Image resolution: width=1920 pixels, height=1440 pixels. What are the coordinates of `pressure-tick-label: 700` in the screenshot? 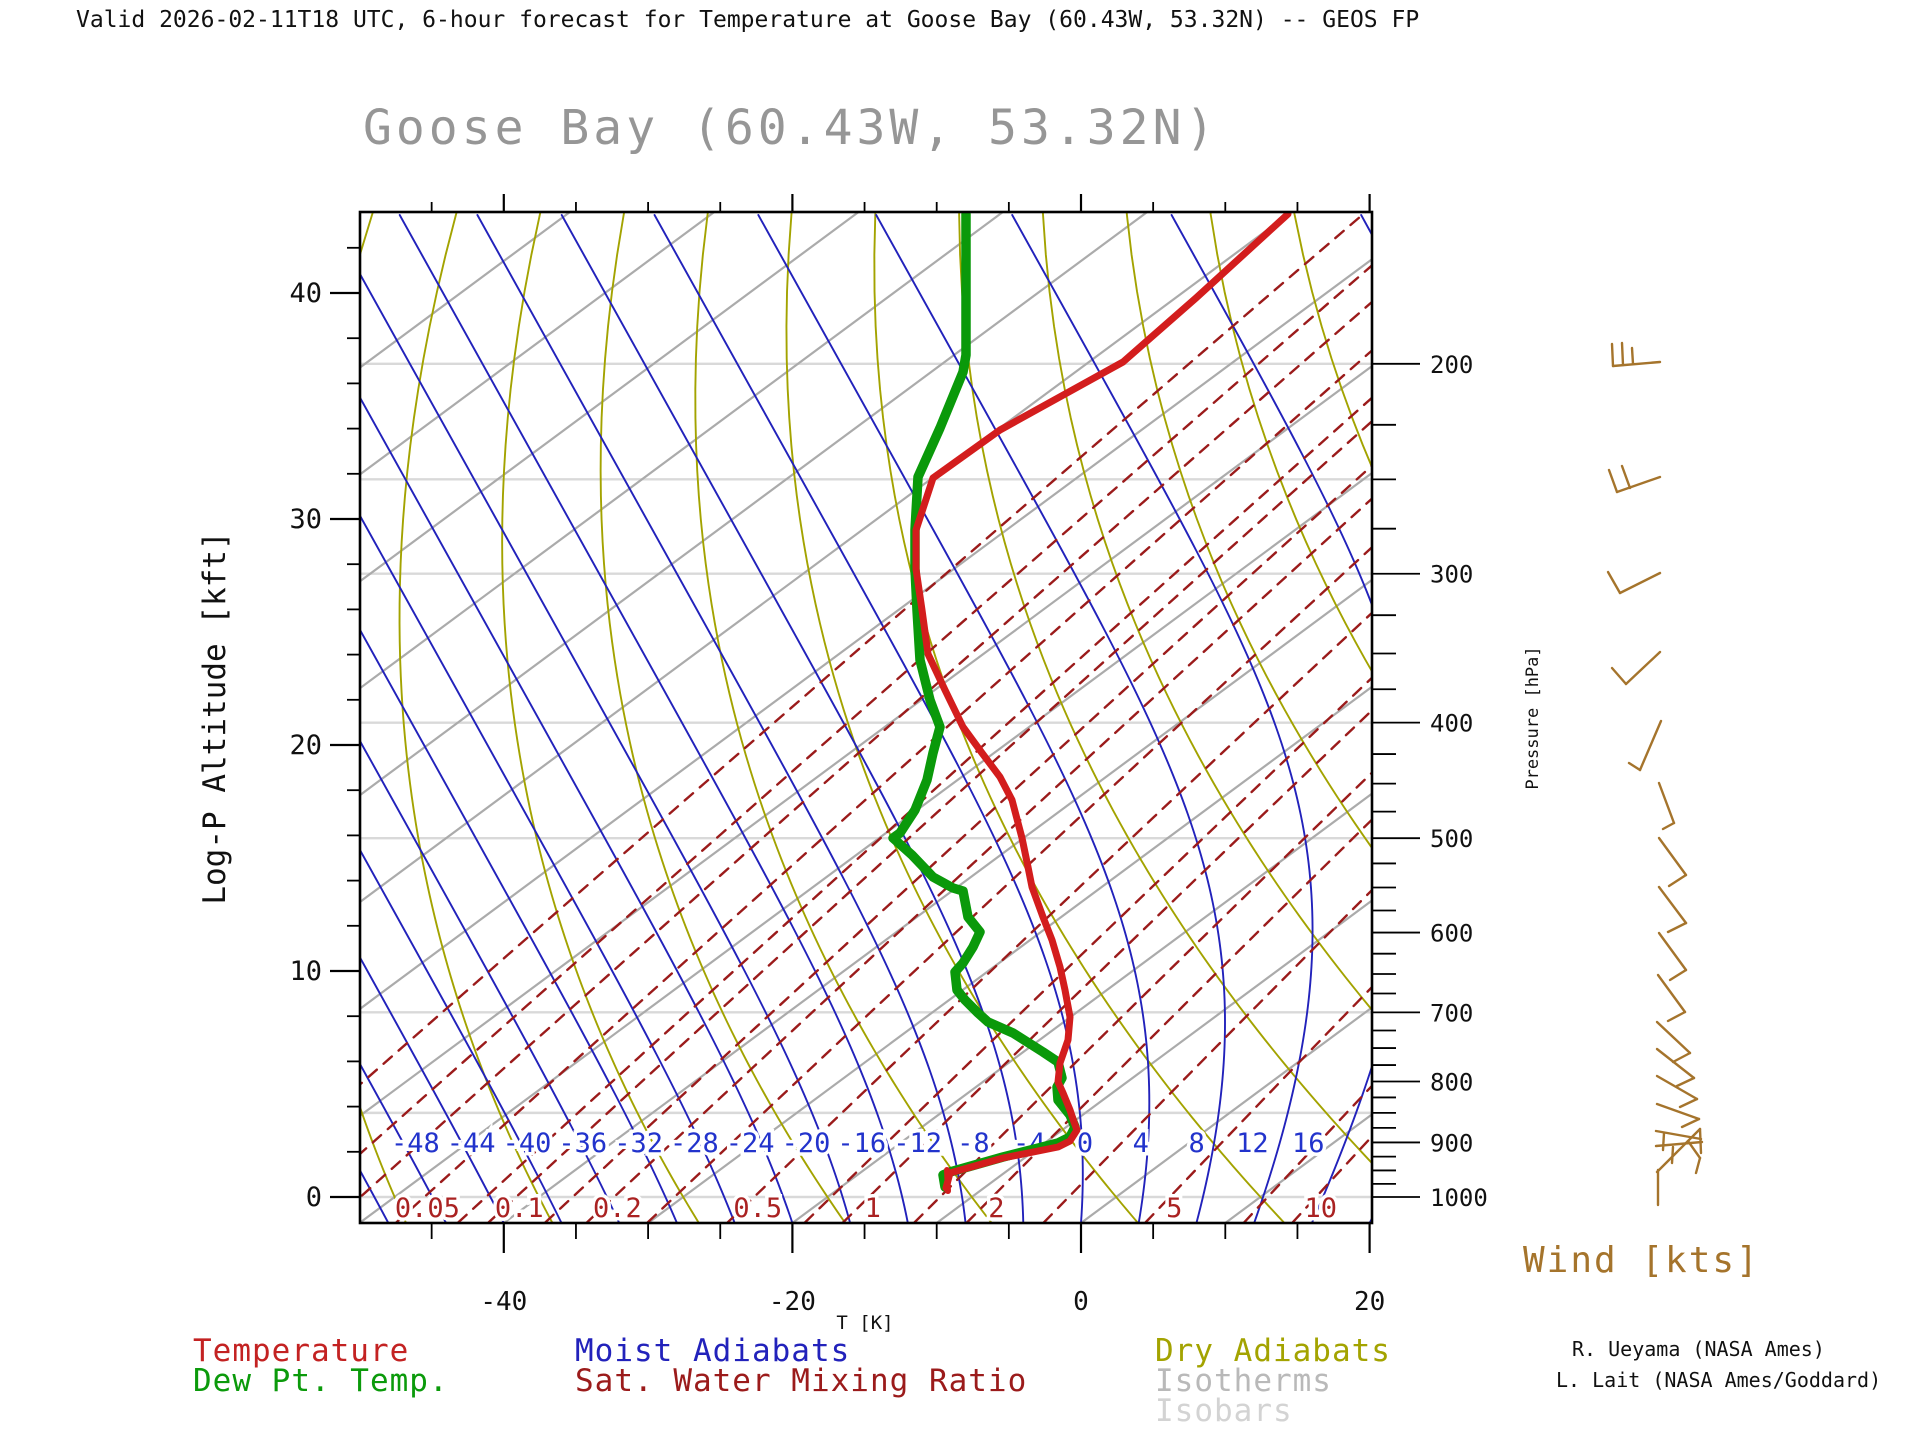 It's located at (1451, 1013).